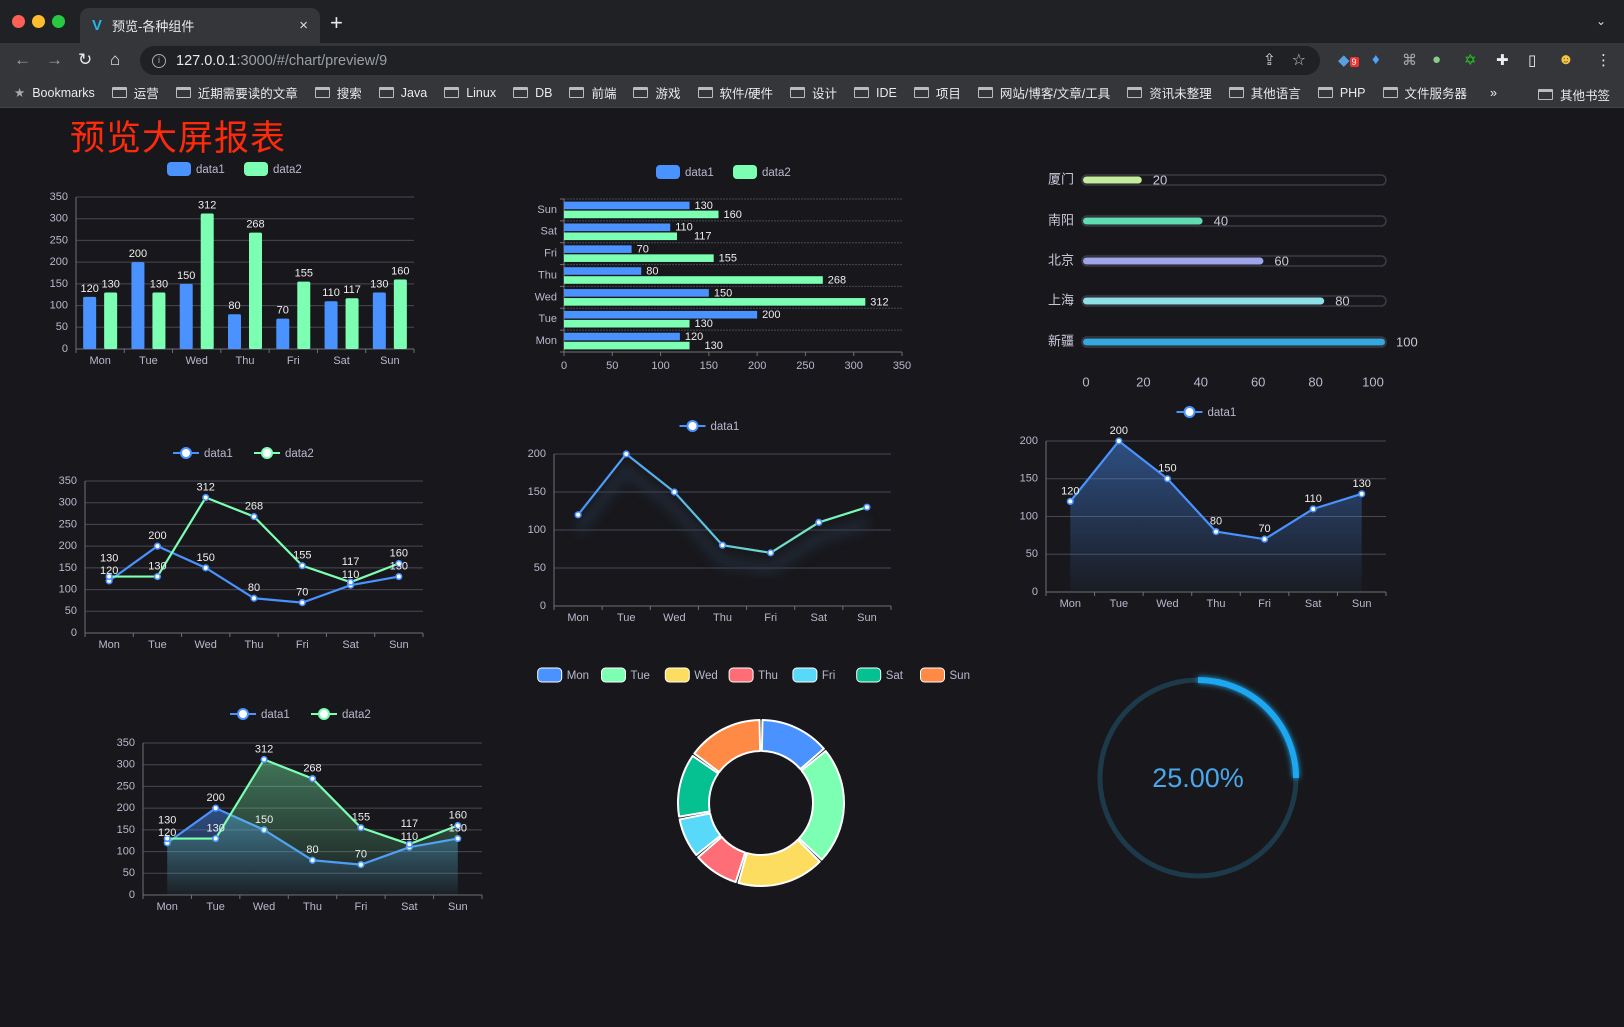 The height and width of the screenshot is (1027, 1624). Describe the element at coordinates (38, 21) in the screenshot. I see `minimize-window-button` at that location.